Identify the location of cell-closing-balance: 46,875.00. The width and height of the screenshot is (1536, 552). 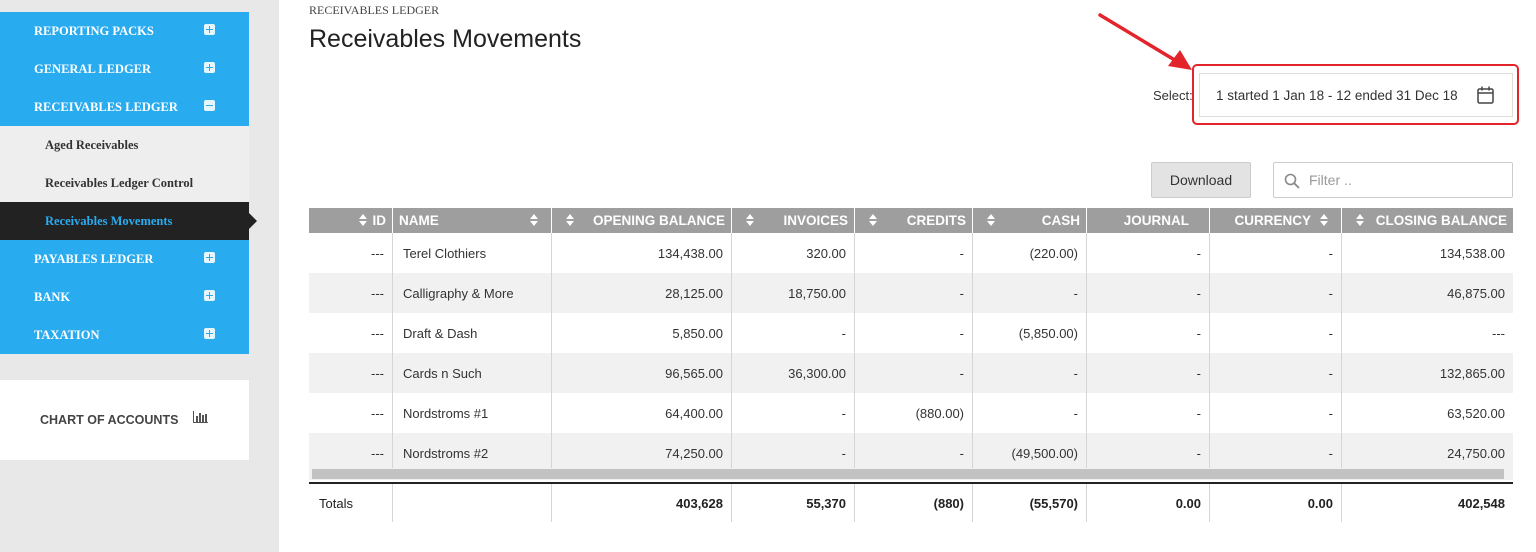
(1476, 293).